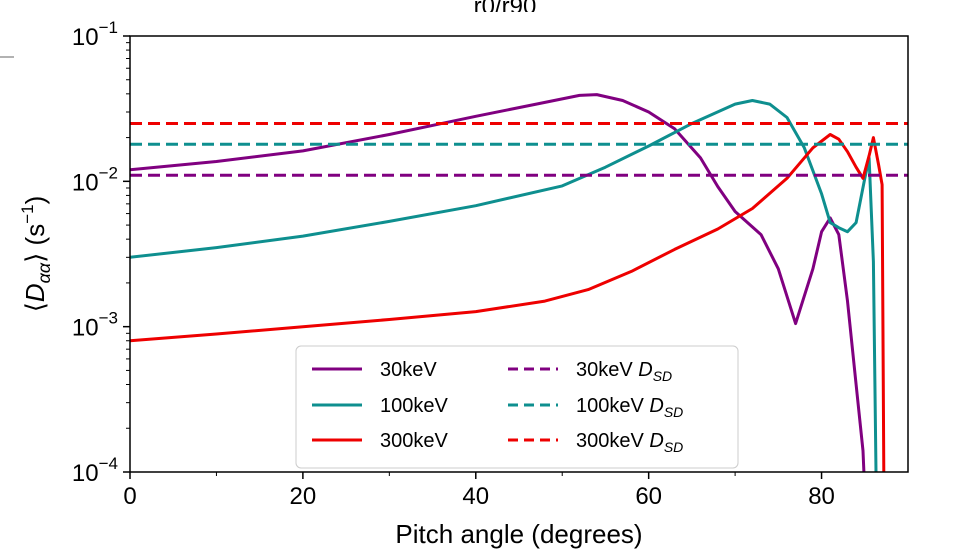  I want to click on x-tick-label: 60, so click(648, 496).